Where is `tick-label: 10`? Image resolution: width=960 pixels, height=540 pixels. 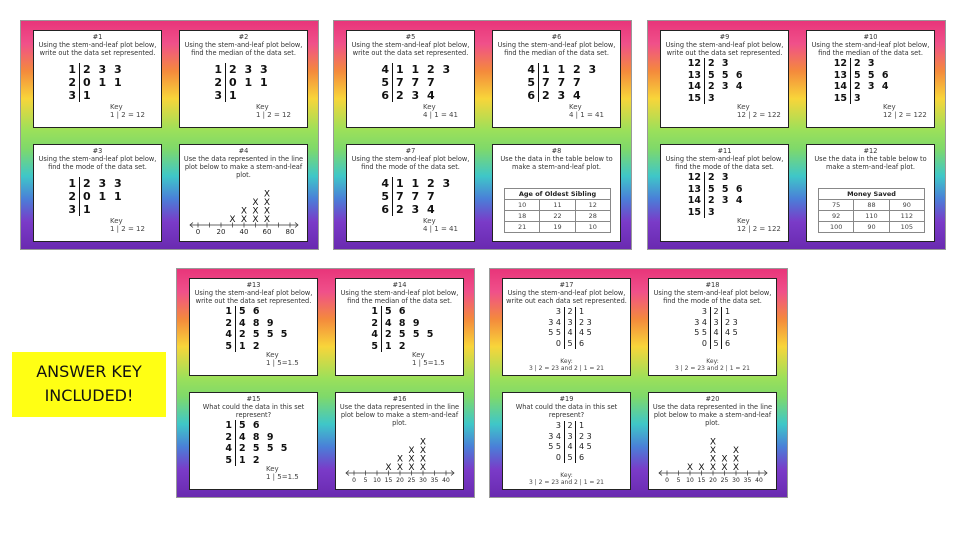 tick-label: 10 is located at coordinates (377, 480).